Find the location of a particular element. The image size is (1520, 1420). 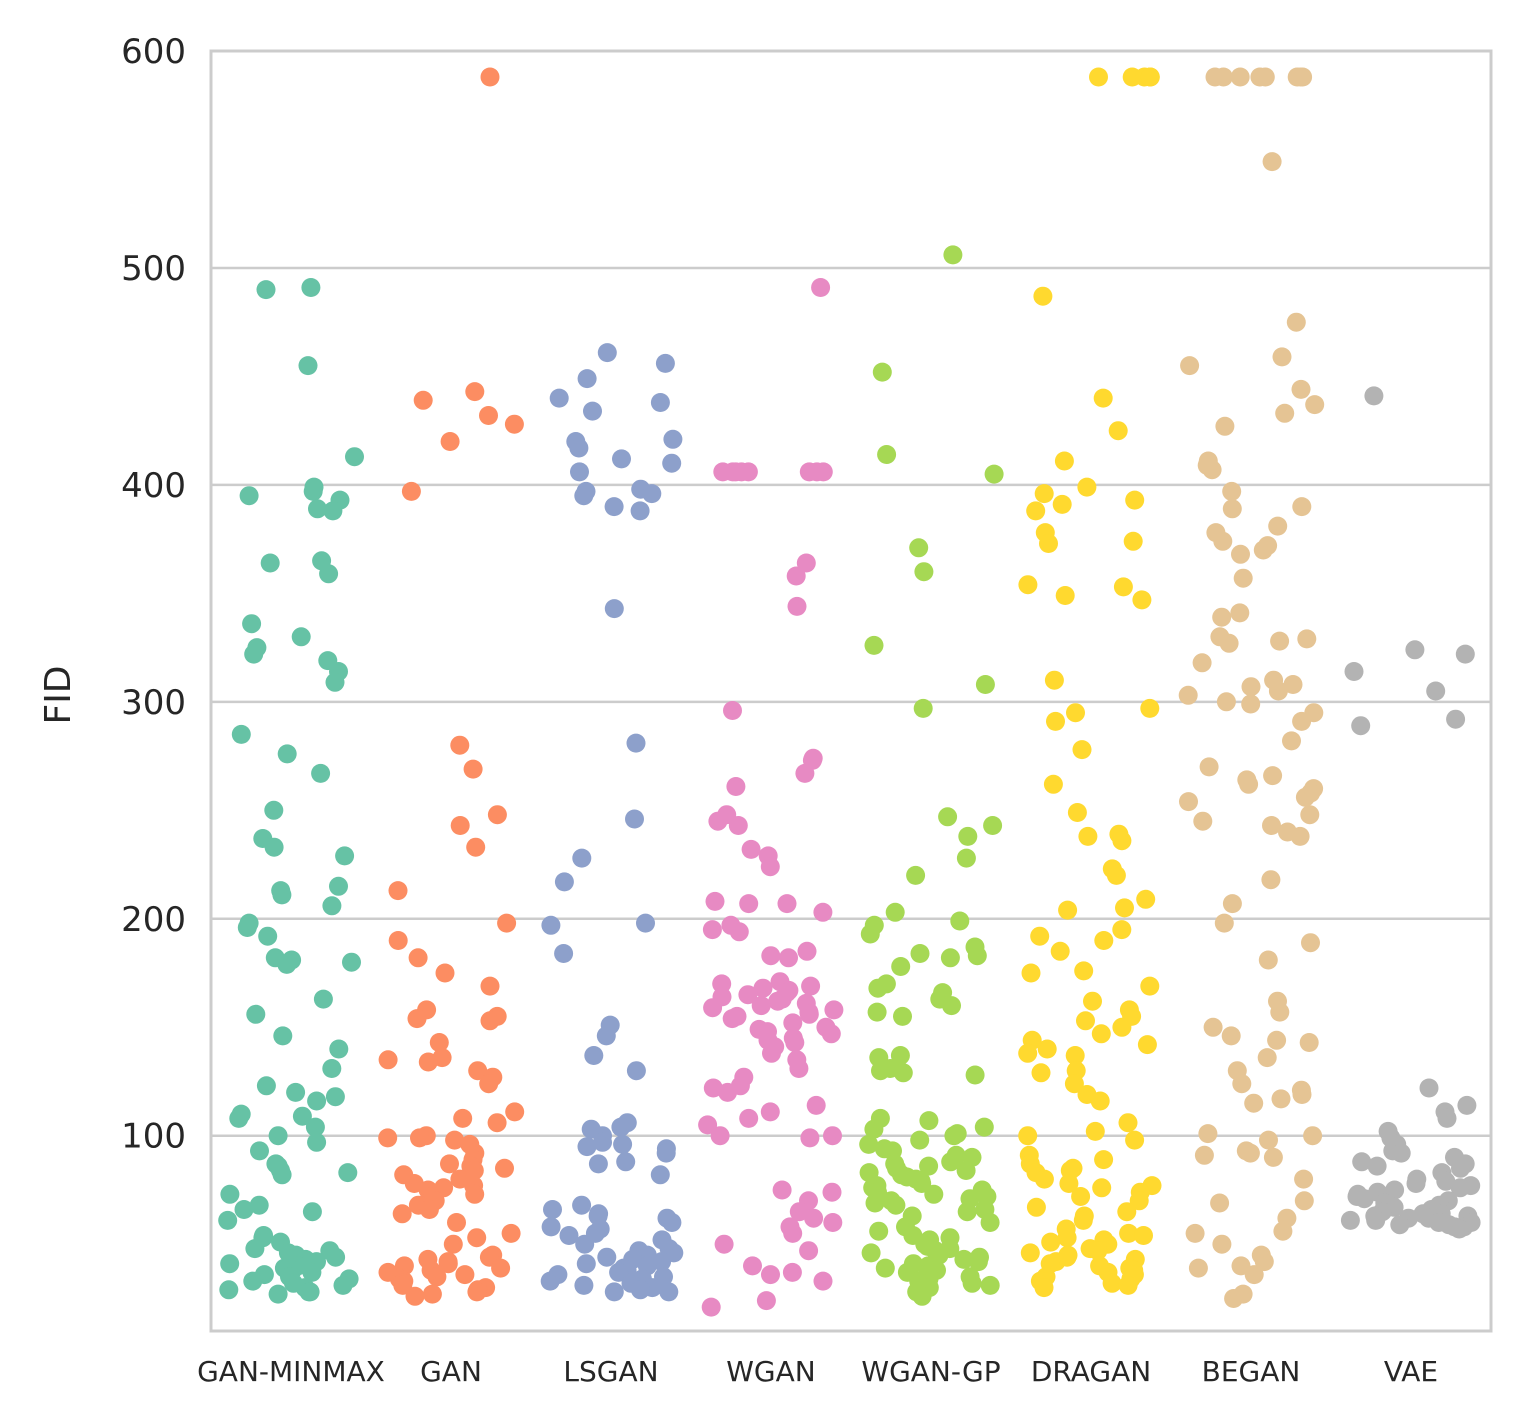

series-gan is located at coordinates (451, 686).